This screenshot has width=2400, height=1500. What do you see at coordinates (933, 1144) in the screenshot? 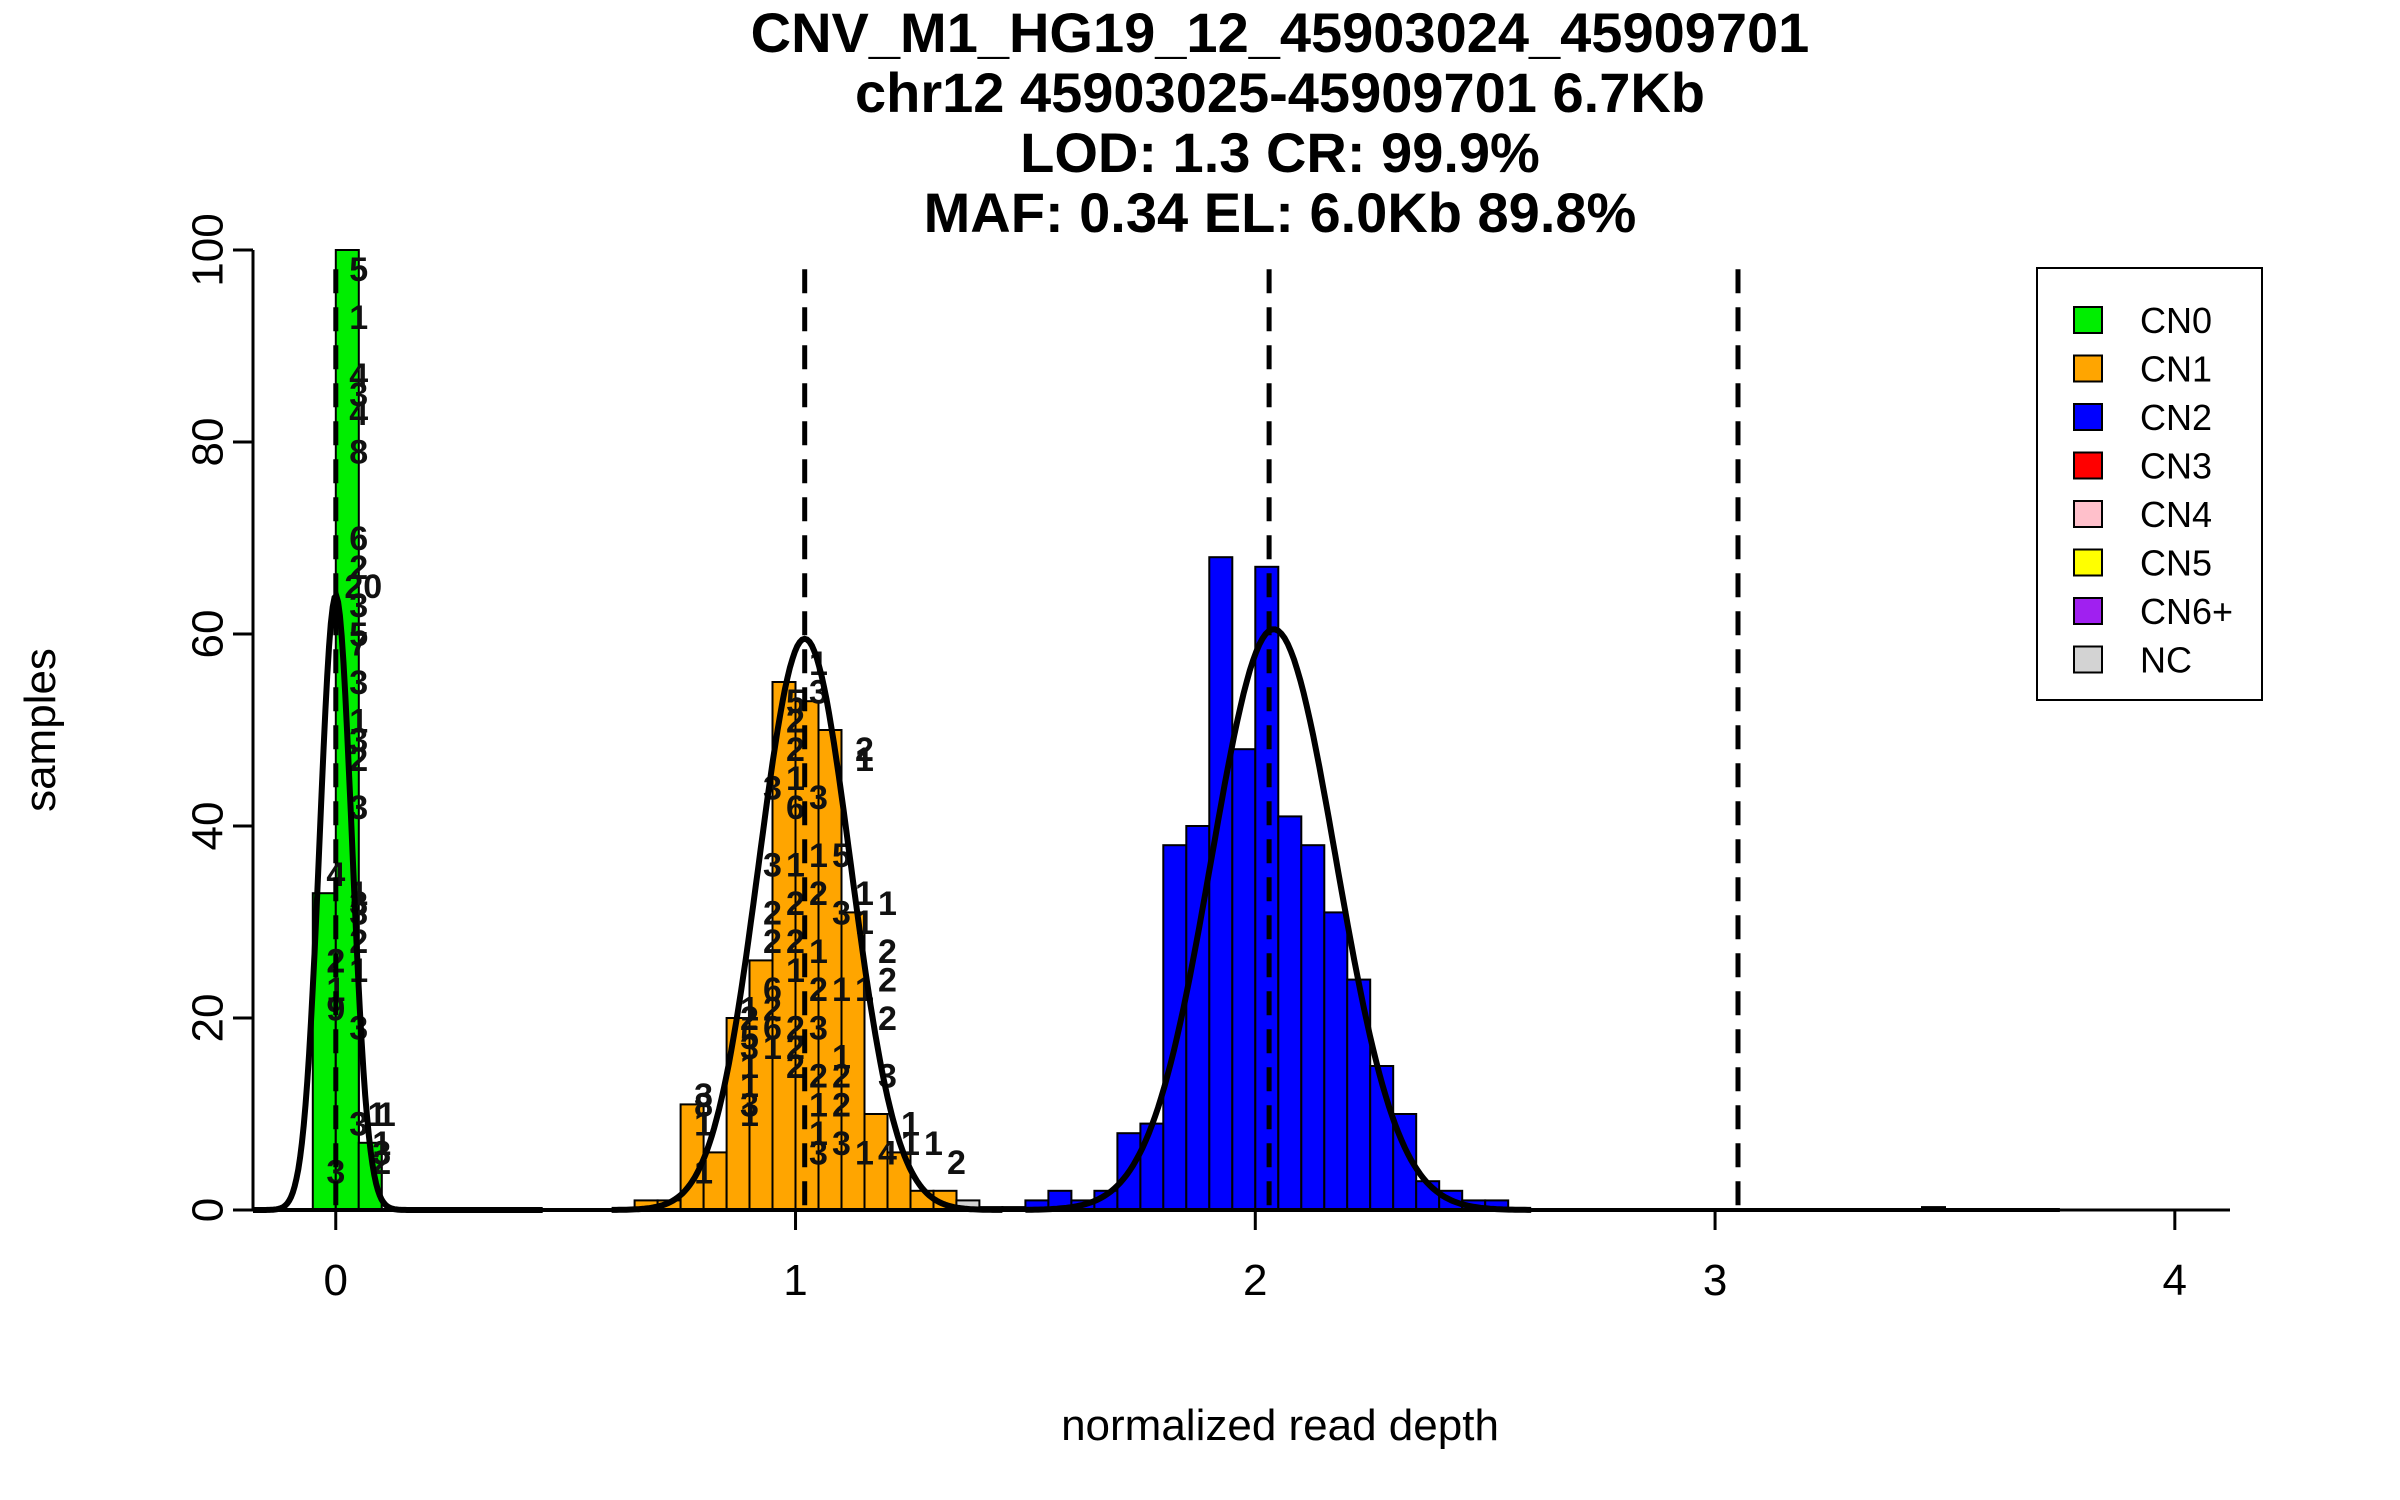
I see `bar-label-99: 1` at bounding box center [933, 1144].